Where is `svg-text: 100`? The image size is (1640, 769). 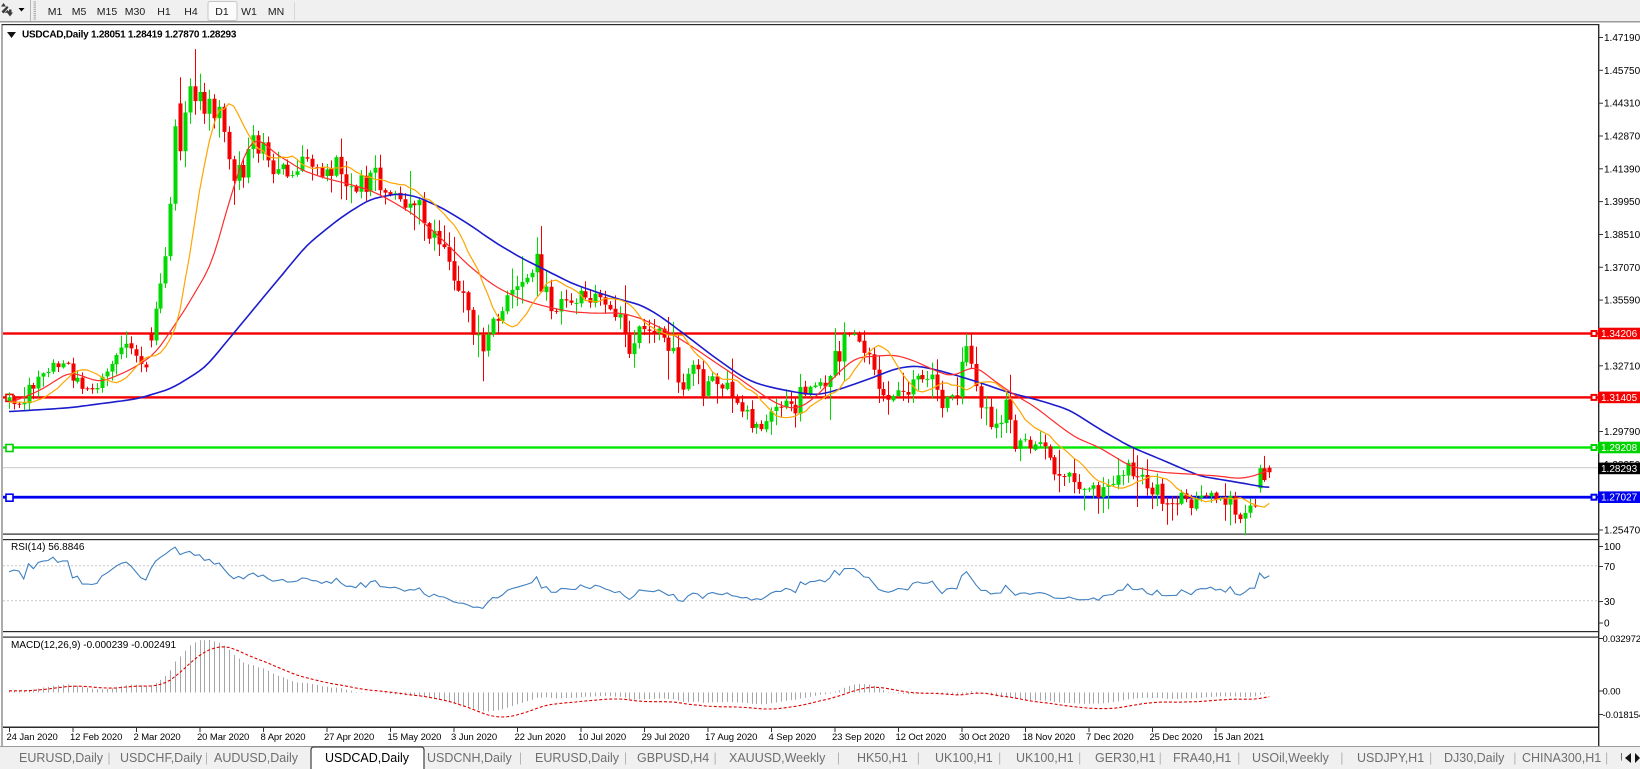
svg-text: 100 is located at coordinates (1612, 547).